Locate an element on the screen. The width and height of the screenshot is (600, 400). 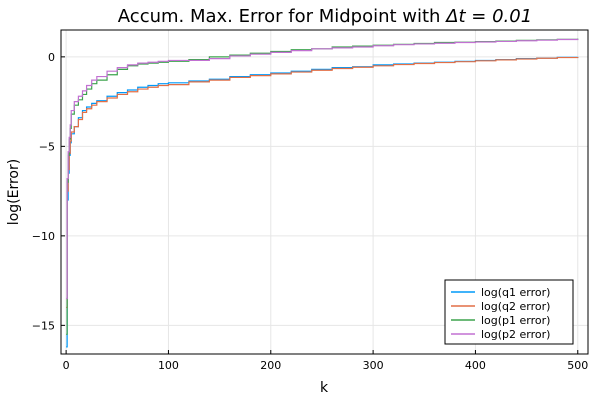
y-tick-label: −10 is located at coordinates (43, 236).